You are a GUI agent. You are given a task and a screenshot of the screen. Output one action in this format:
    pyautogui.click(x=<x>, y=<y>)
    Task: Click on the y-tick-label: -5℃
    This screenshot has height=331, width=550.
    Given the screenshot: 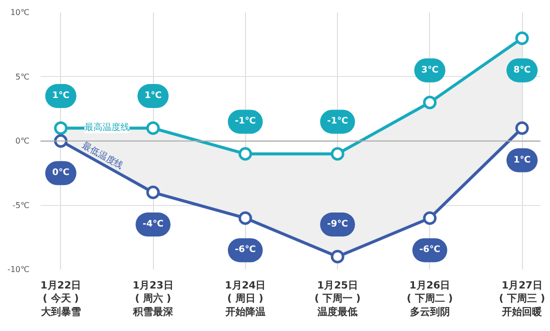 What is the action you would take?
    pyautogui.click(x=21, y=205)
    